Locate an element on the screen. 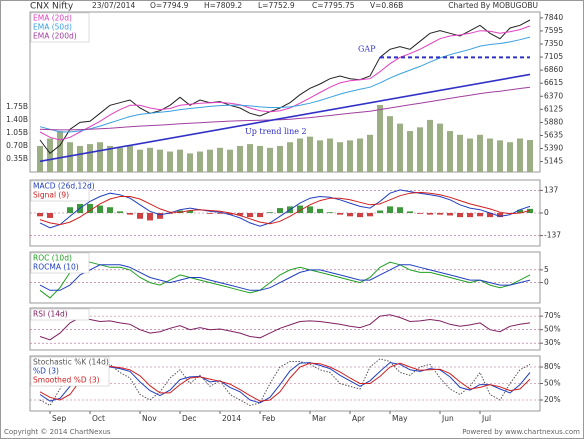 This screenshot has width=584, height=439. legend: RSI (14d) is located at coordinates (60, 314).